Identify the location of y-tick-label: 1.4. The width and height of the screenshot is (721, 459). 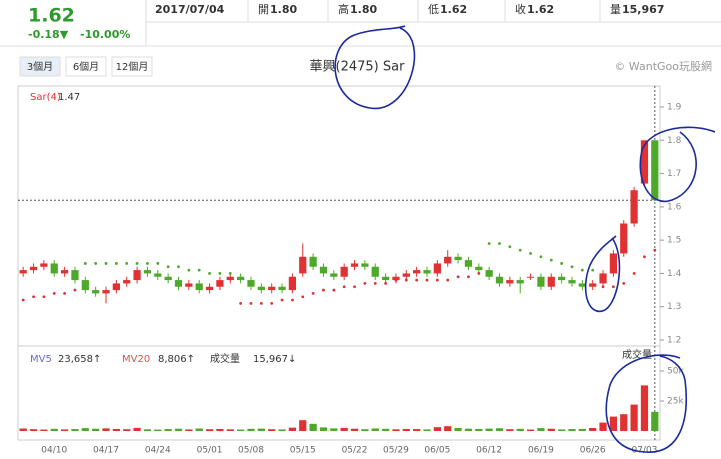
(674, 274).